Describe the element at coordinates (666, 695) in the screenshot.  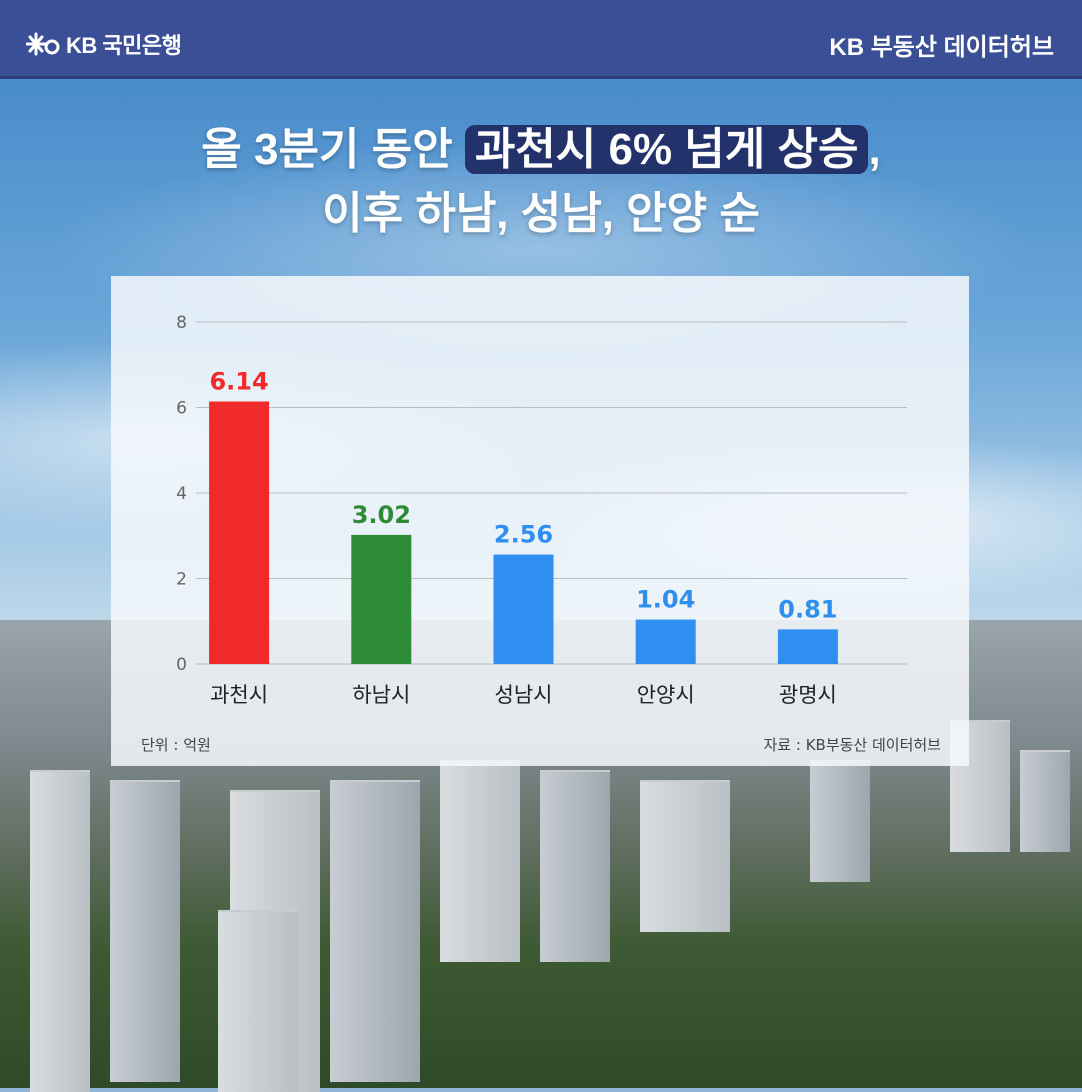
I see `x-tick-label: 안양시` at that location.